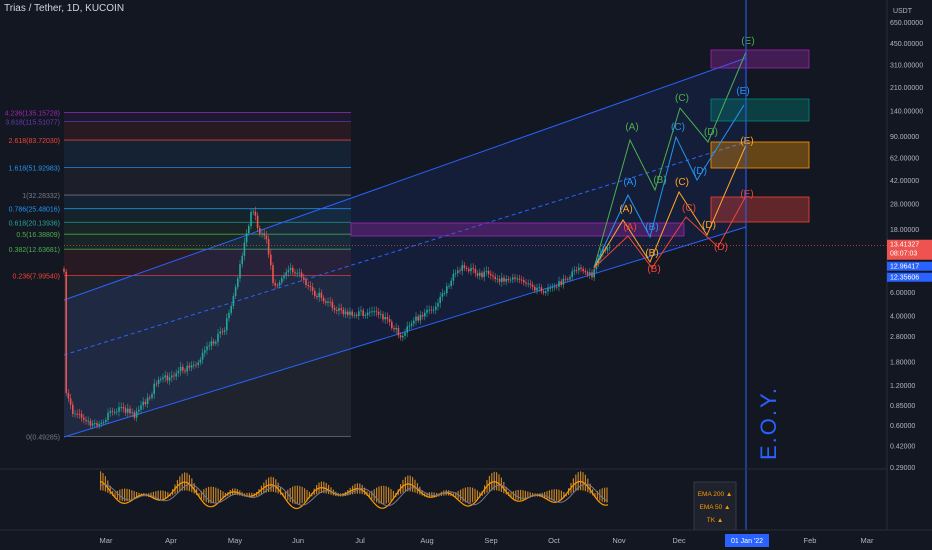  What do you see at coordinates (682, 98) in the screenshot?
I see `wave-label: (C)` at bounding box center [682, 98].